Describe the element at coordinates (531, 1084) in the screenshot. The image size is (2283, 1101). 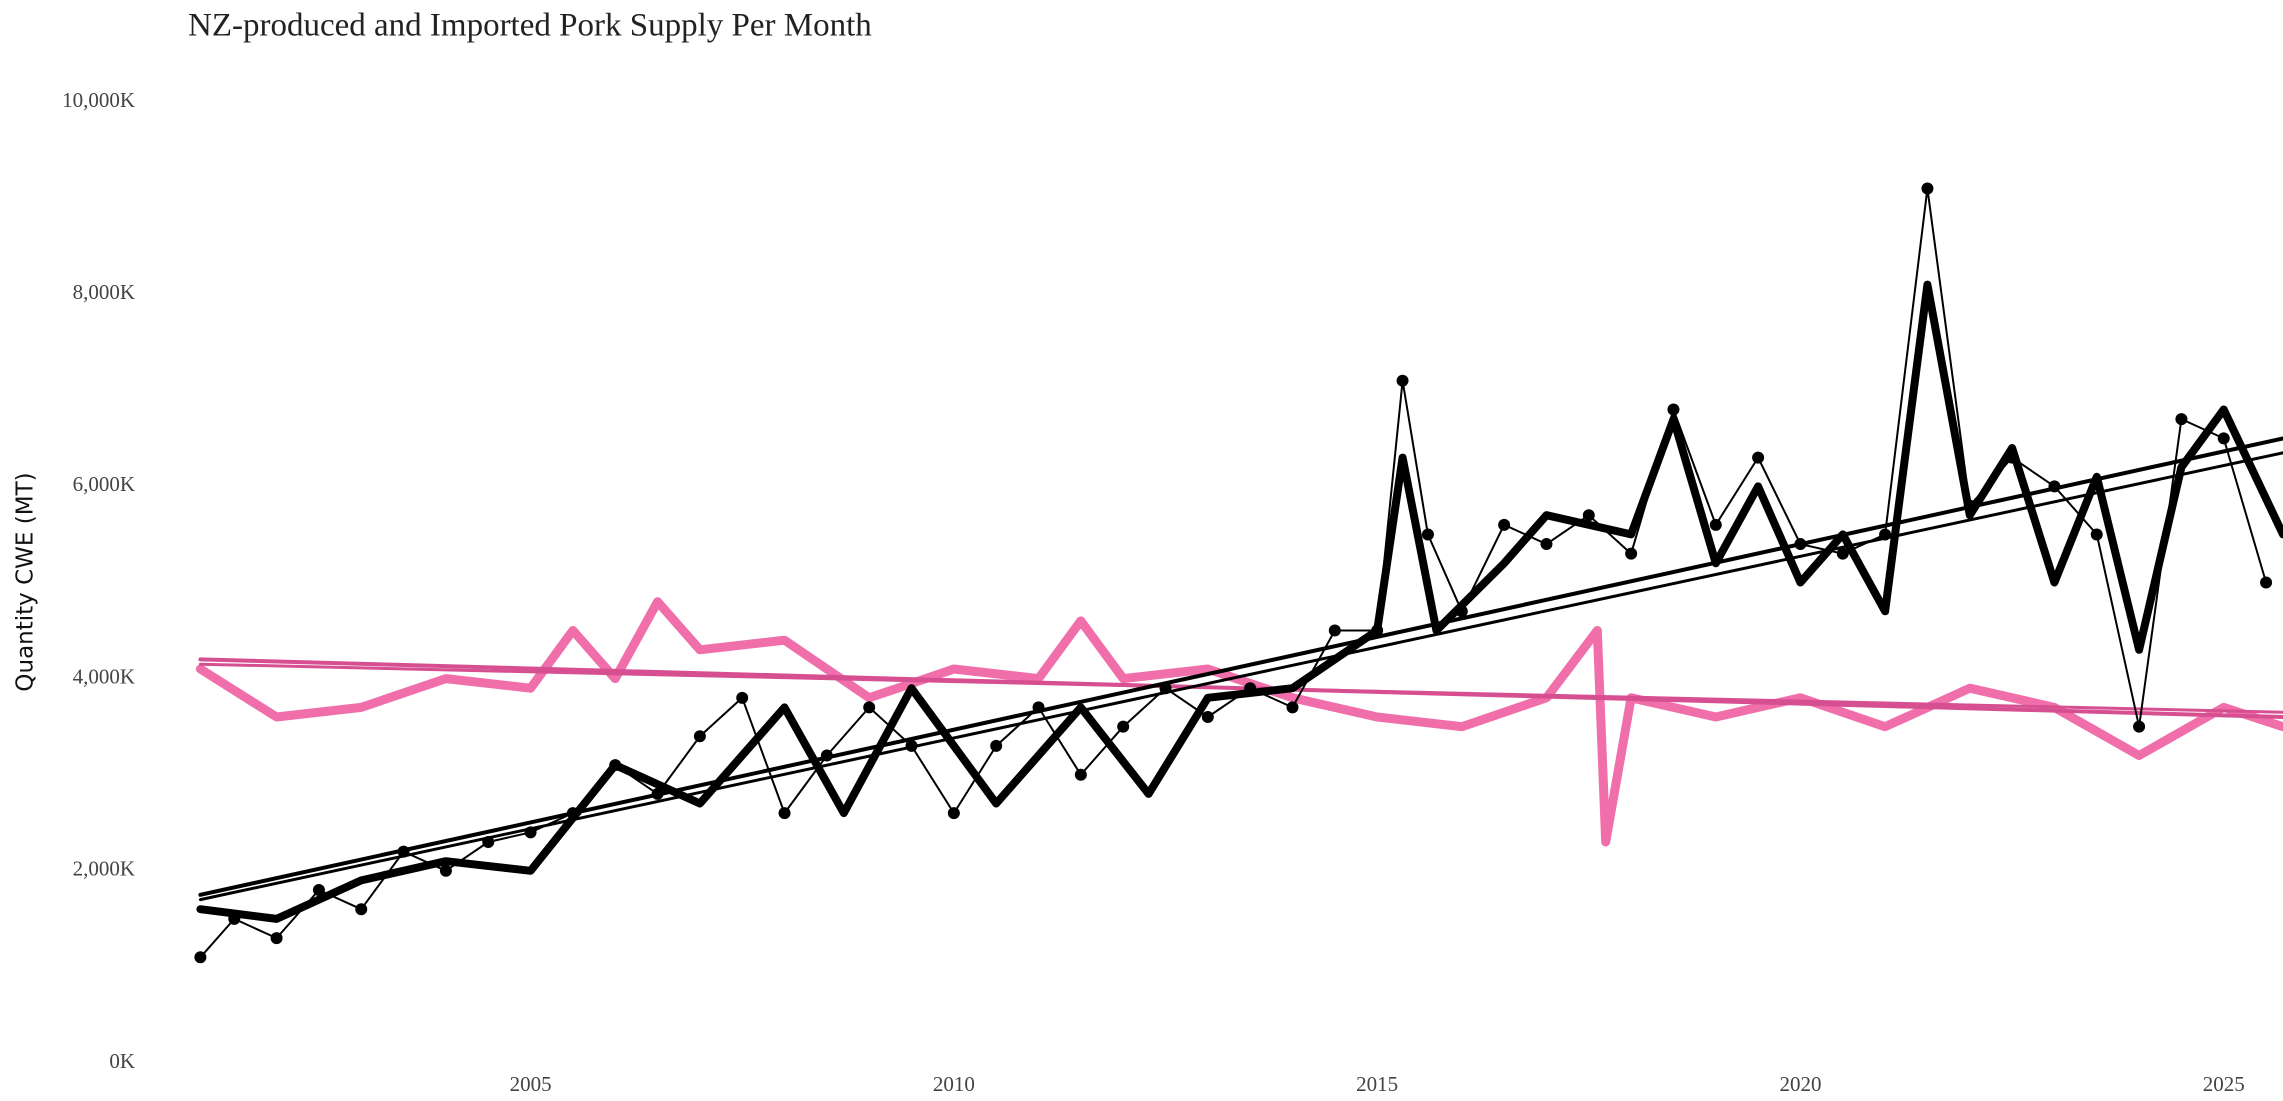
I see `x-tick-label: 2005` at that location.